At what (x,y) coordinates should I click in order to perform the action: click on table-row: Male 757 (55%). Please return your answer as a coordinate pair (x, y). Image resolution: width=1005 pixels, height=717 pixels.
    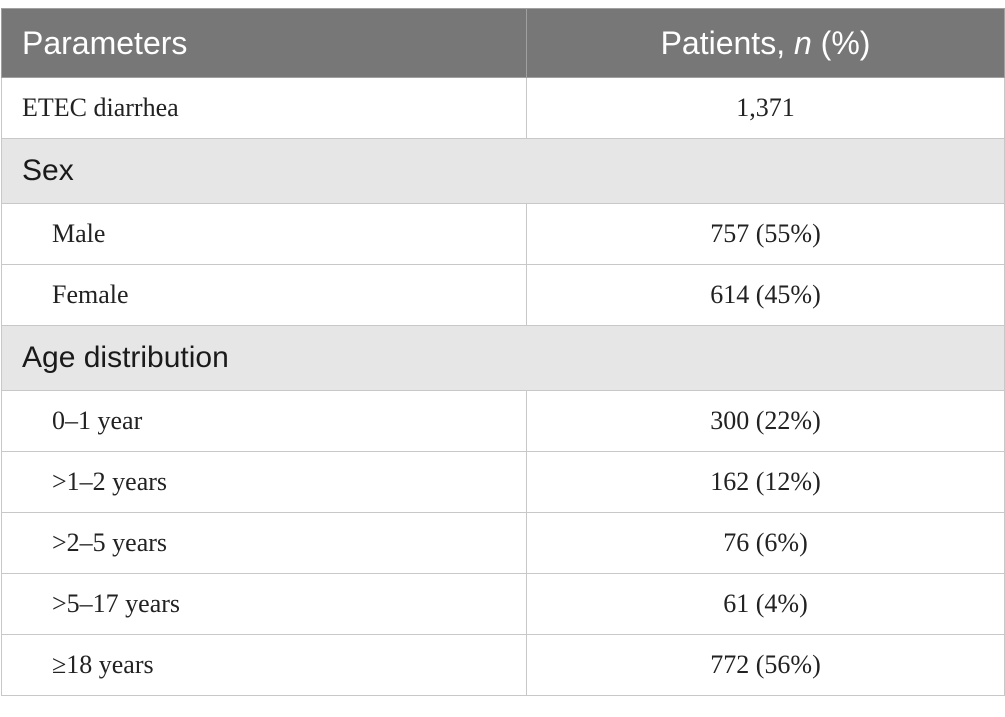
    Looking at the image, I should click on (503, 234).